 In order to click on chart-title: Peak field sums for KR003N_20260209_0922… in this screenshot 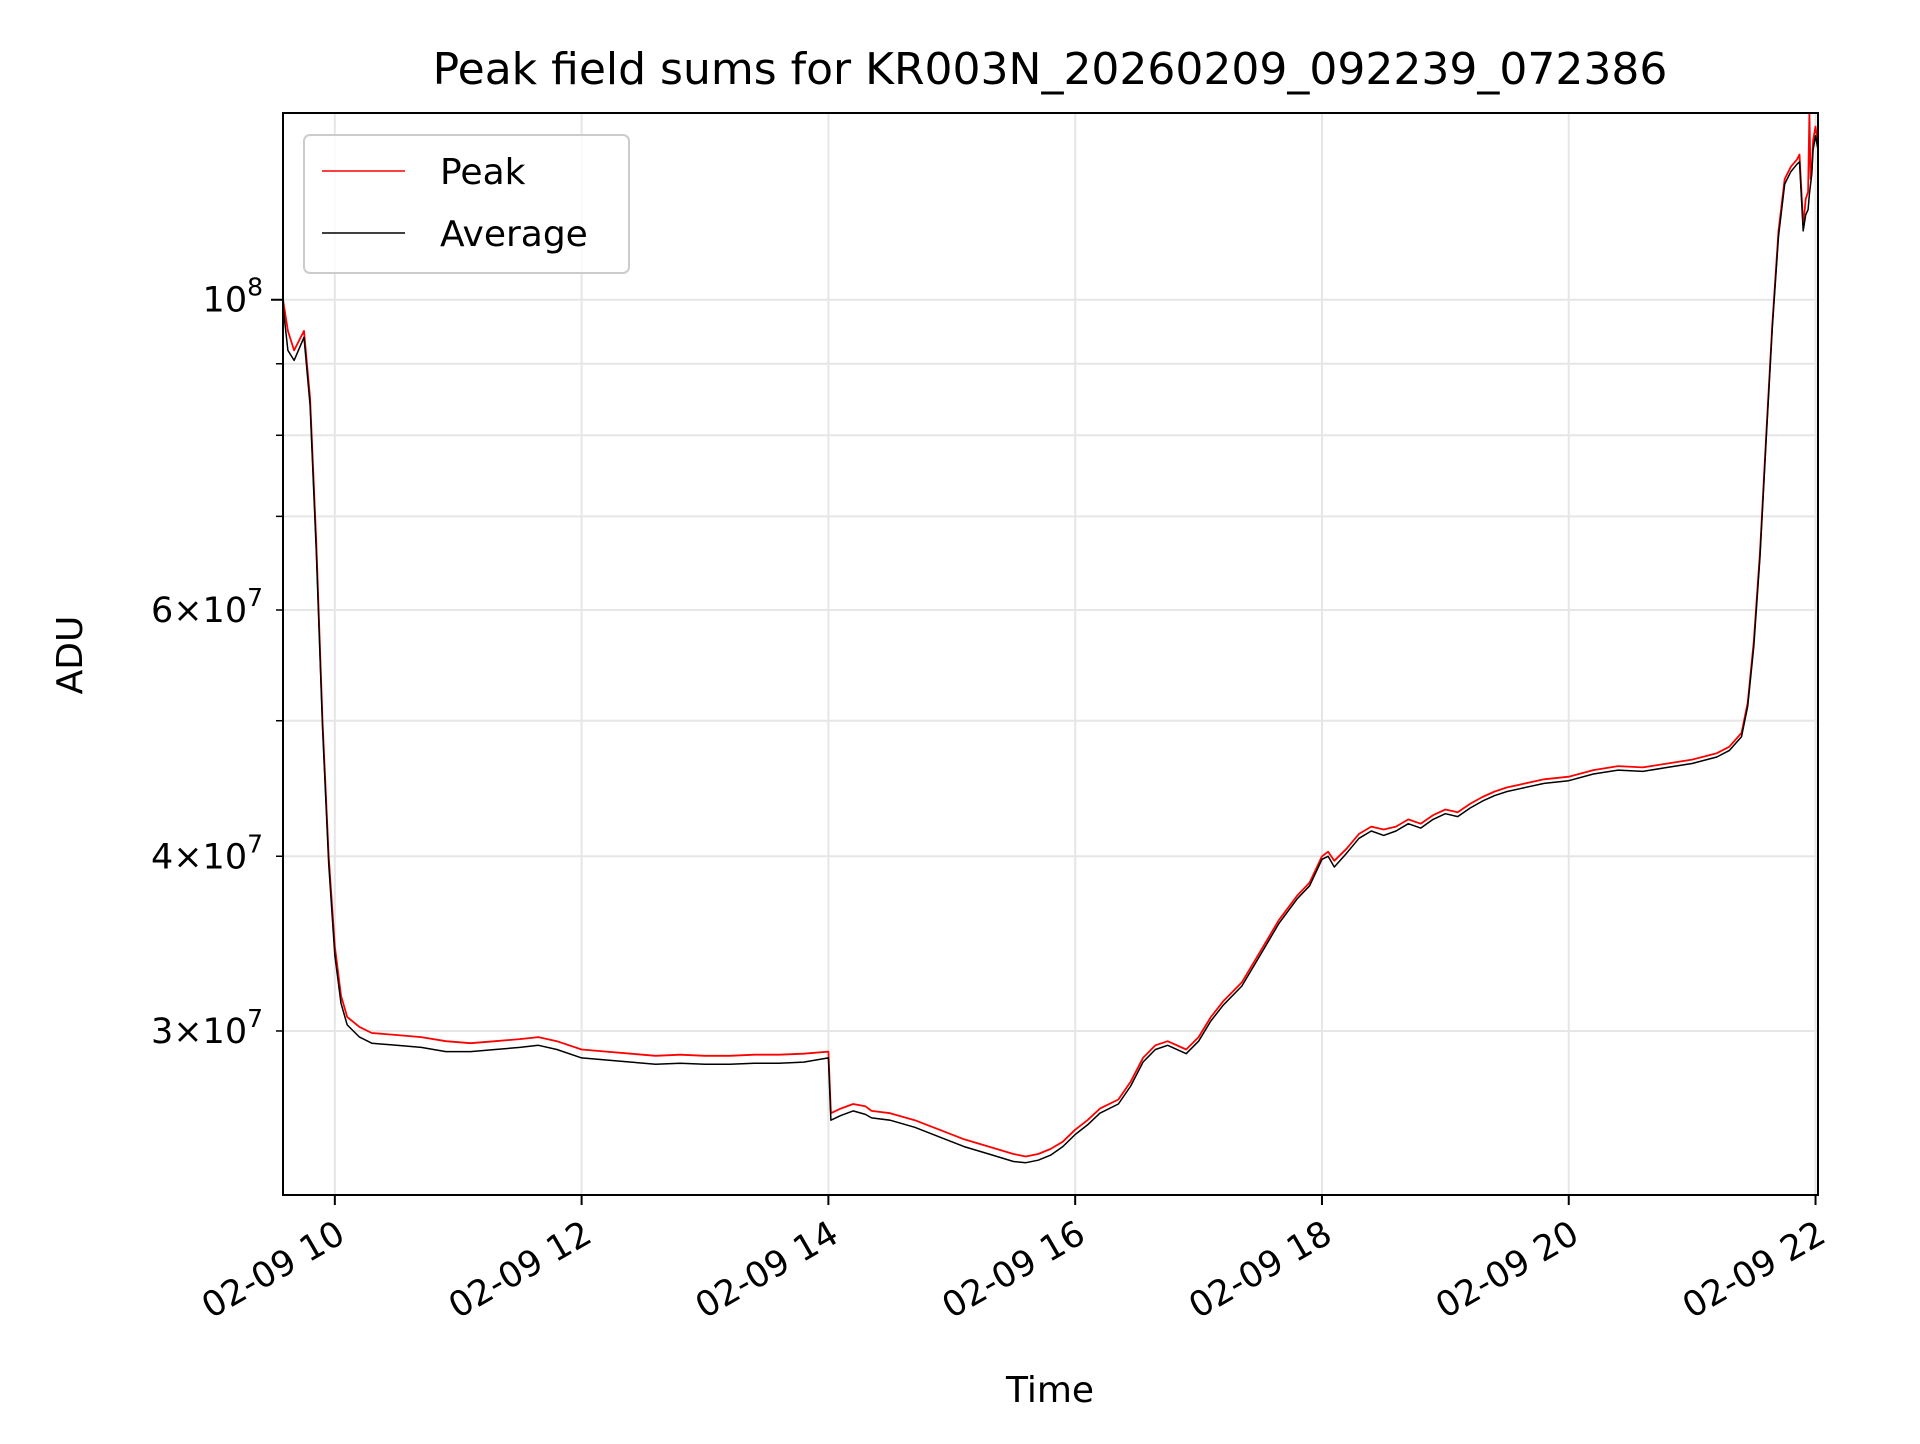, I will do `click(1050, 69)`.